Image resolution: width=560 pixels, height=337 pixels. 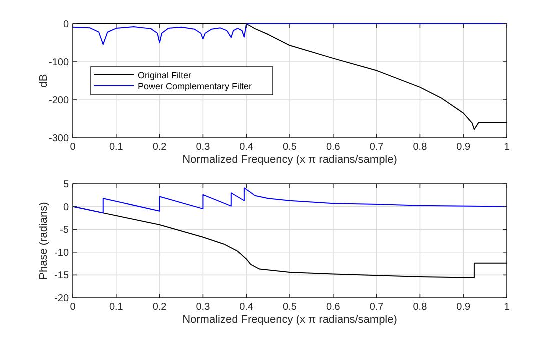 What do you see at coordinates (44, 81) in the screenshot?
I see `y-axis-title: dB` at bounding box center [44, 81].